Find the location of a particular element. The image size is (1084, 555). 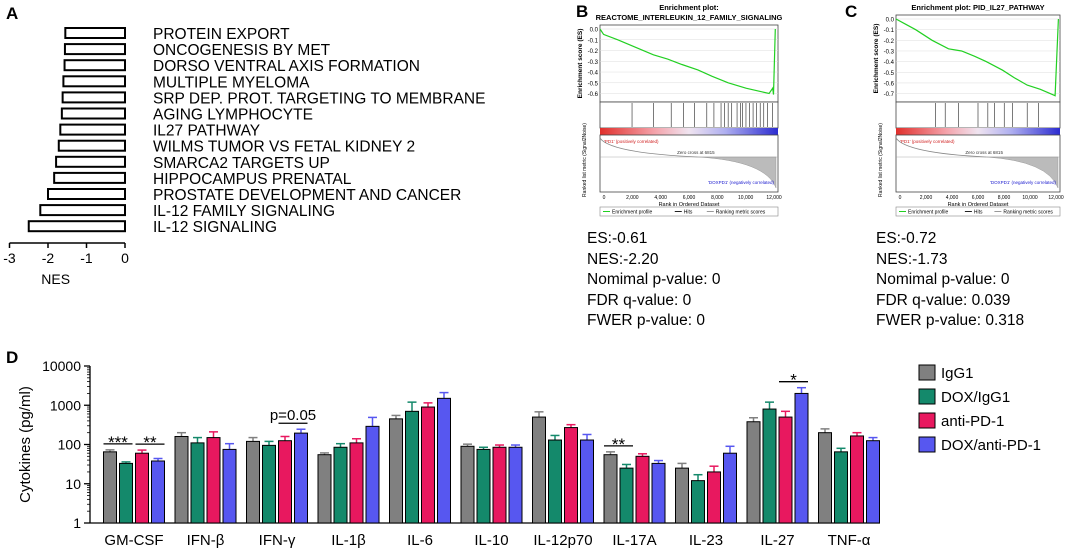

metric-negative is located at coordinates (737, 172).